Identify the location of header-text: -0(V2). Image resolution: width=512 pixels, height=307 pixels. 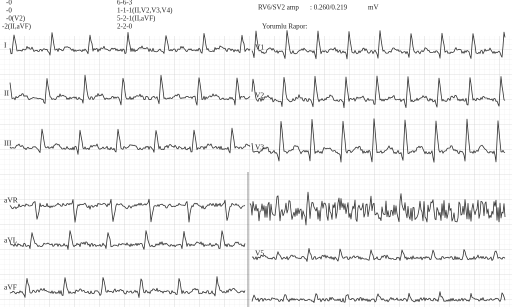
(16, 19).